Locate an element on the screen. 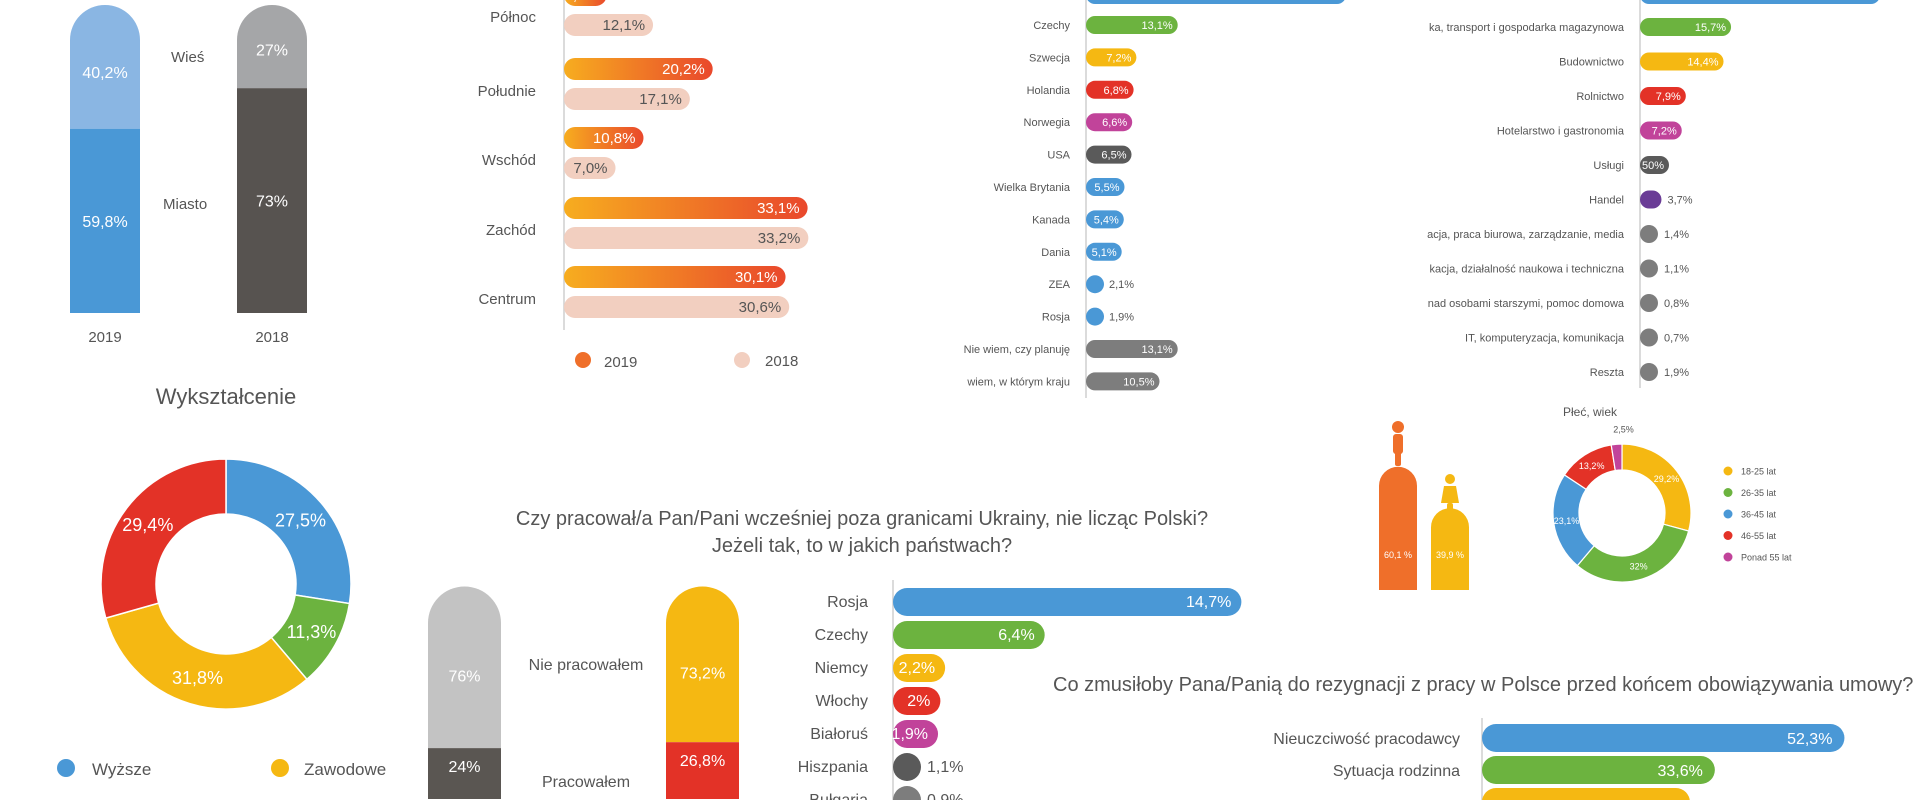  sectors-value: 1,4% is located at coordinates (1676, 235).